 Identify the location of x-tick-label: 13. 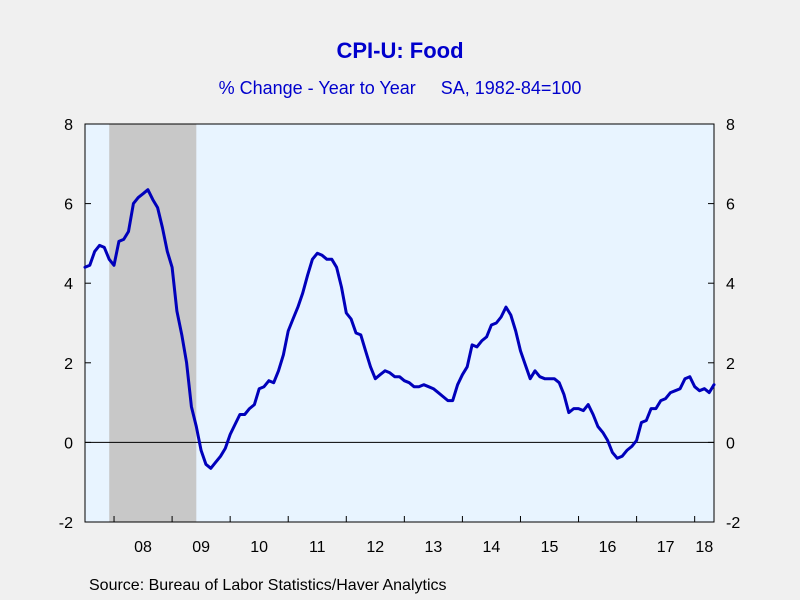
(433, 547).